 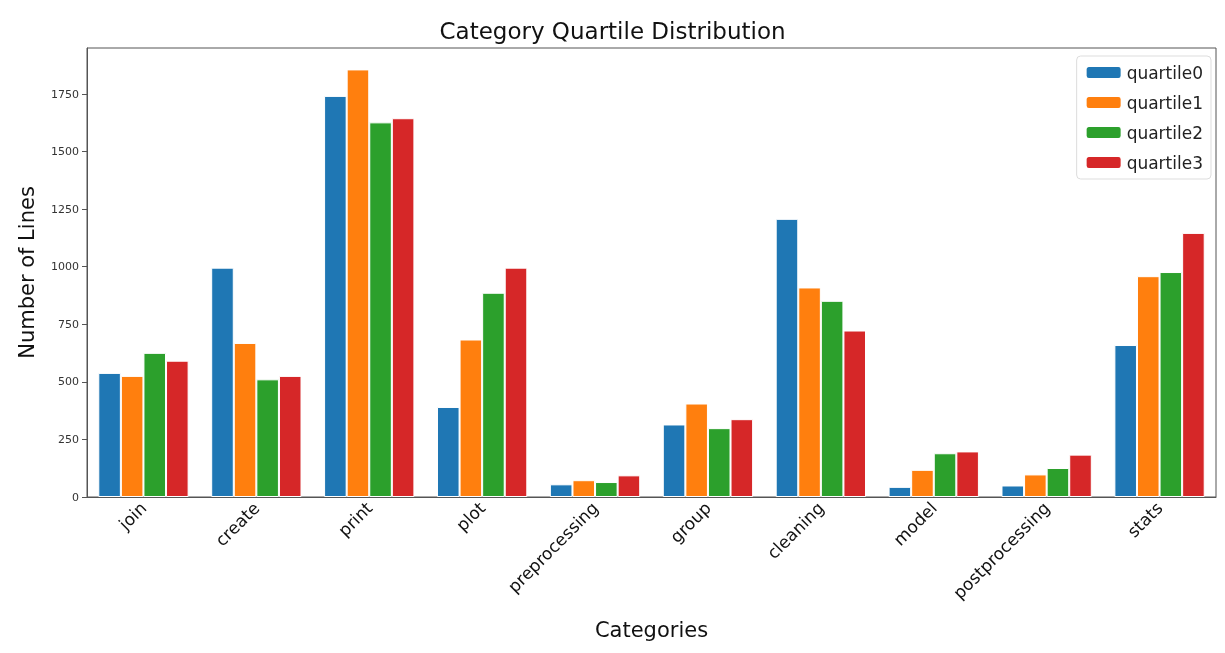 I want to click on legend-label: quartile2, so click(x=1164, y=132).